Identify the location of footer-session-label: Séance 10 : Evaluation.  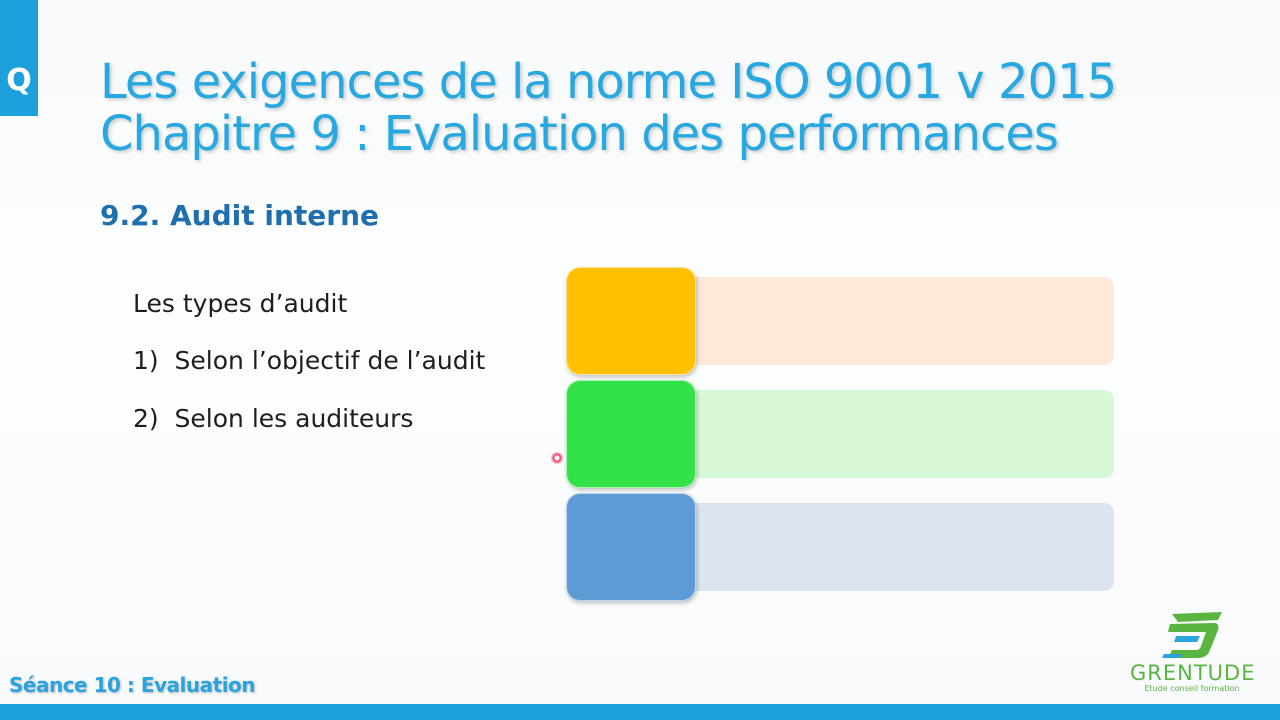
(132, 685).